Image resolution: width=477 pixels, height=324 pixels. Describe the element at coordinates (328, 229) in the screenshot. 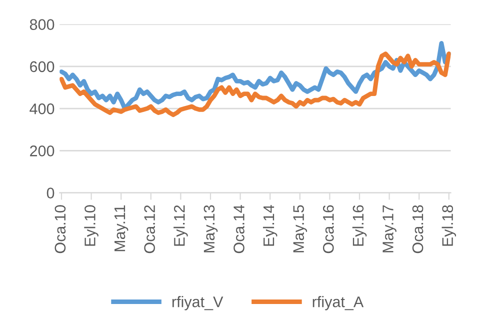

I see `x-tick-label: Oca.16` at that location.